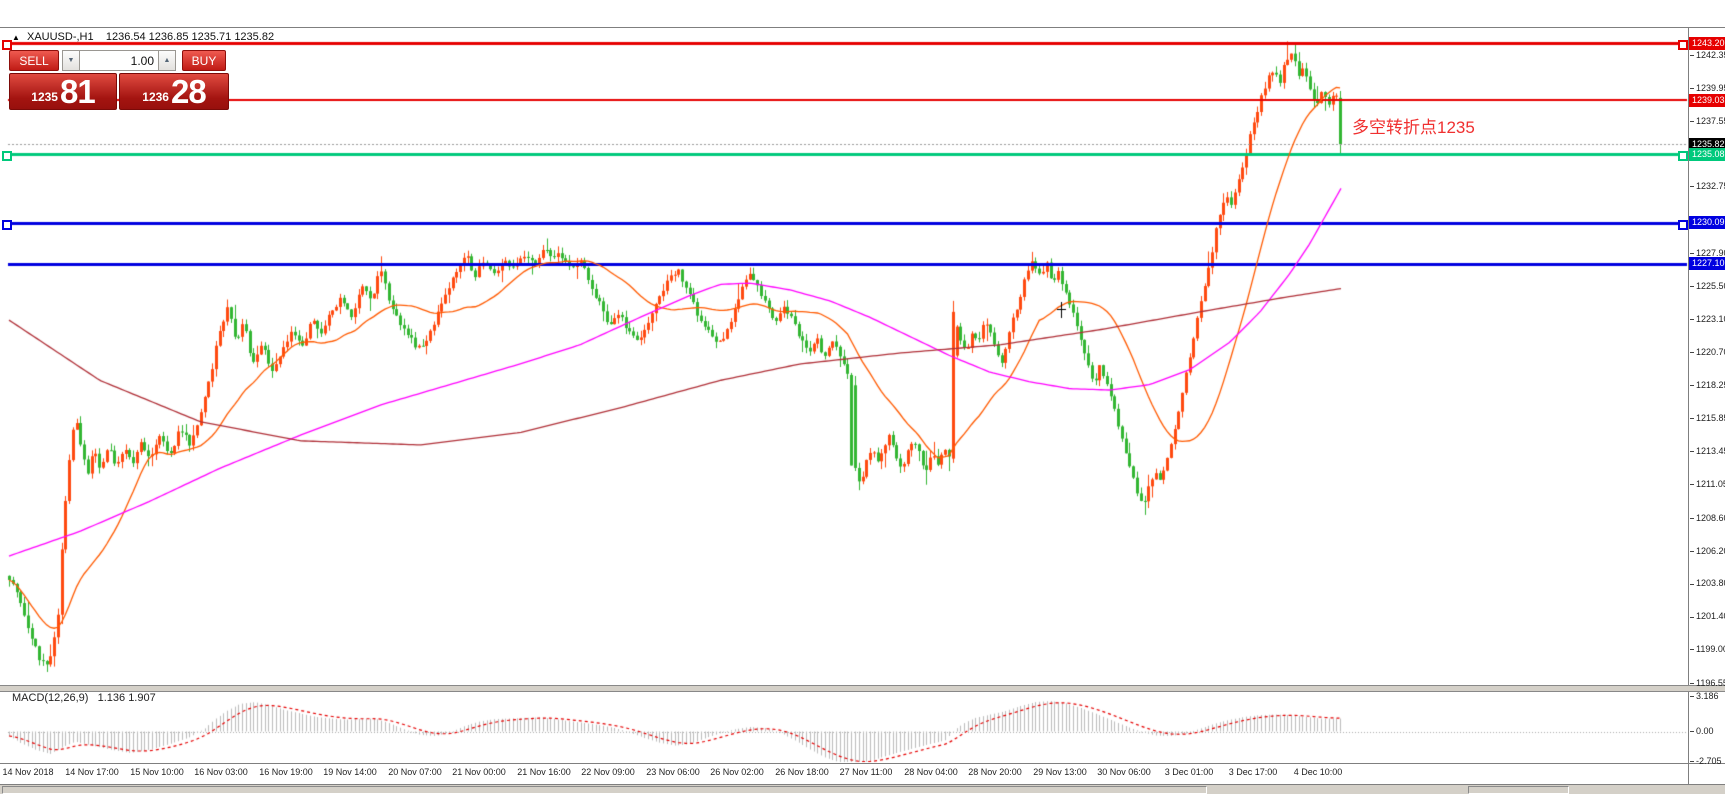 The height and width of the screenshot is (794, 1725). Describe the element at coordinates (188, 91) in the screenshot. I see `buy-price-pips: 28` at that location.